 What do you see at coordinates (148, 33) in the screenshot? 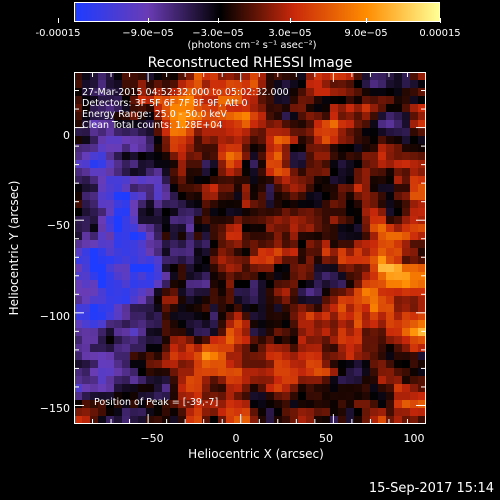
I see `colorbar-tick-label: −9.0e−05` at bounding box center [148, 33].